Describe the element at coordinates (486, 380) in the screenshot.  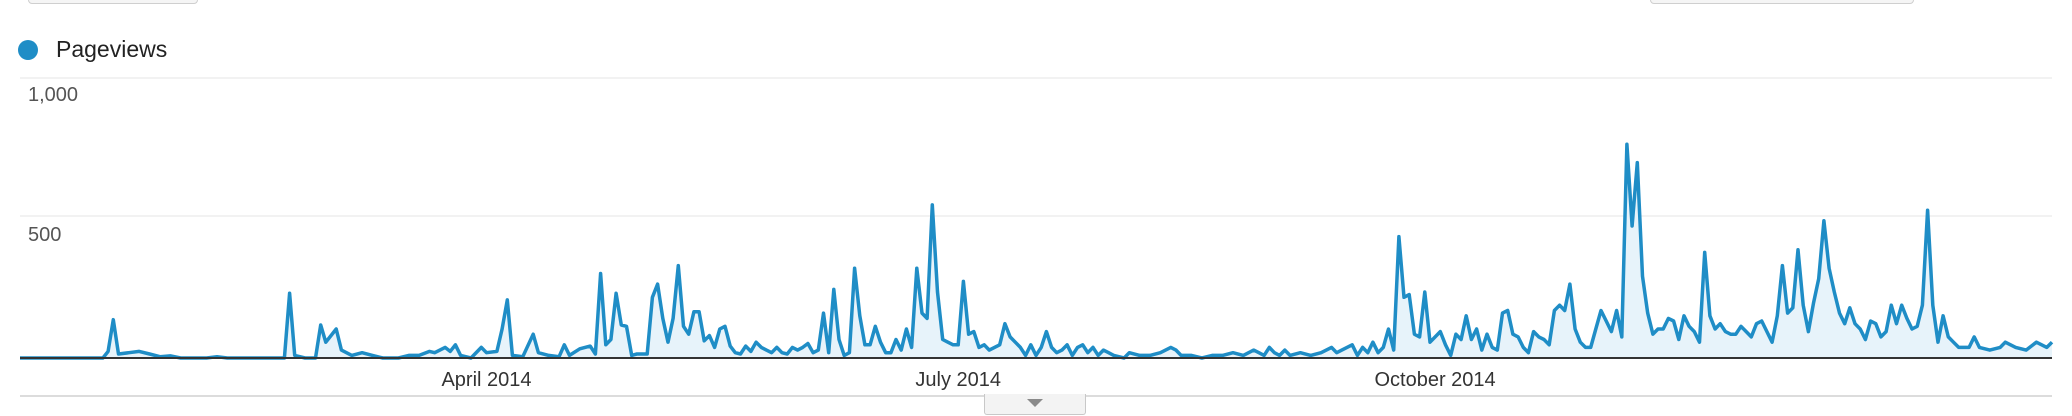
I see `x-tick-label: April 2014` at that location.